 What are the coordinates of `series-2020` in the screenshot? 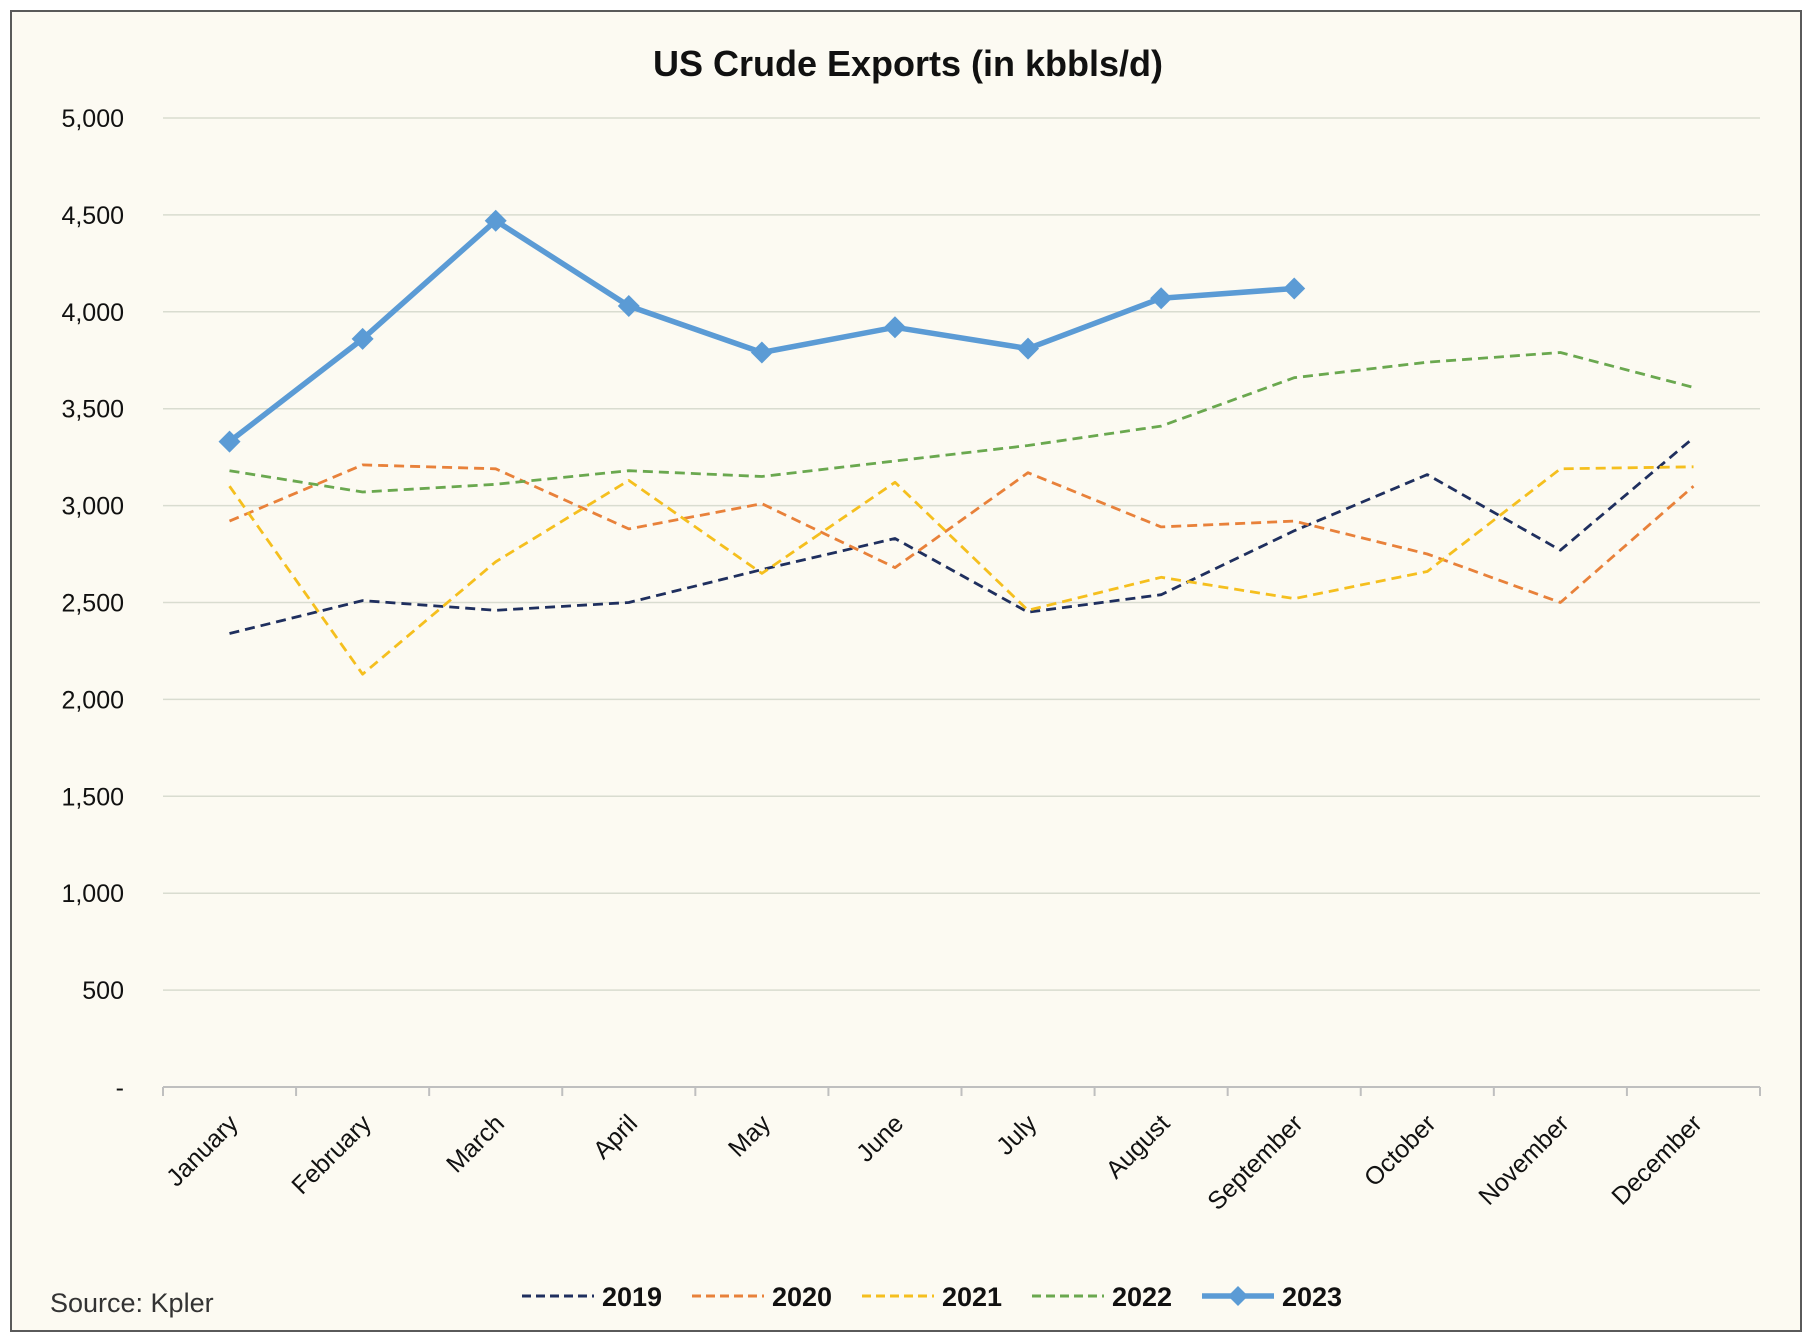 It's located at (961, 533).